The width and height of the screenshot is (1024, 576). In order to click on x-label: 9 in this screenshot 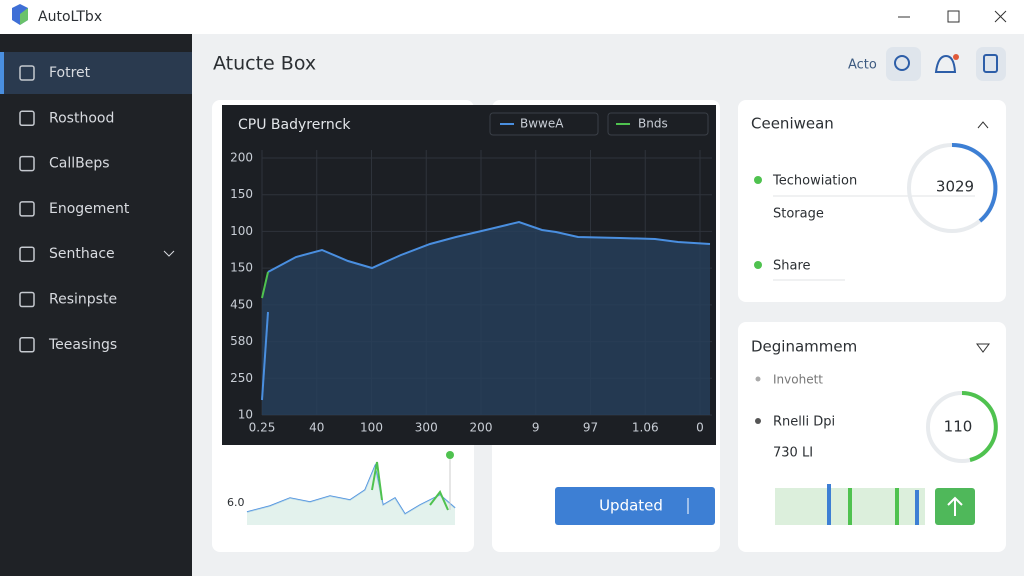, I will do `click(536, 428)`.